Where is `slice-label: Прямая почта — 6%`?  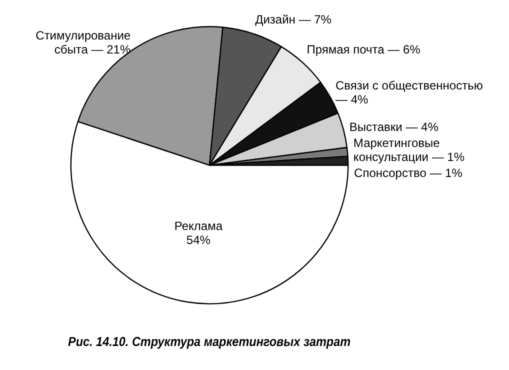
slice-label: Прямая почта — 6% is located at coordinates (363, 49).